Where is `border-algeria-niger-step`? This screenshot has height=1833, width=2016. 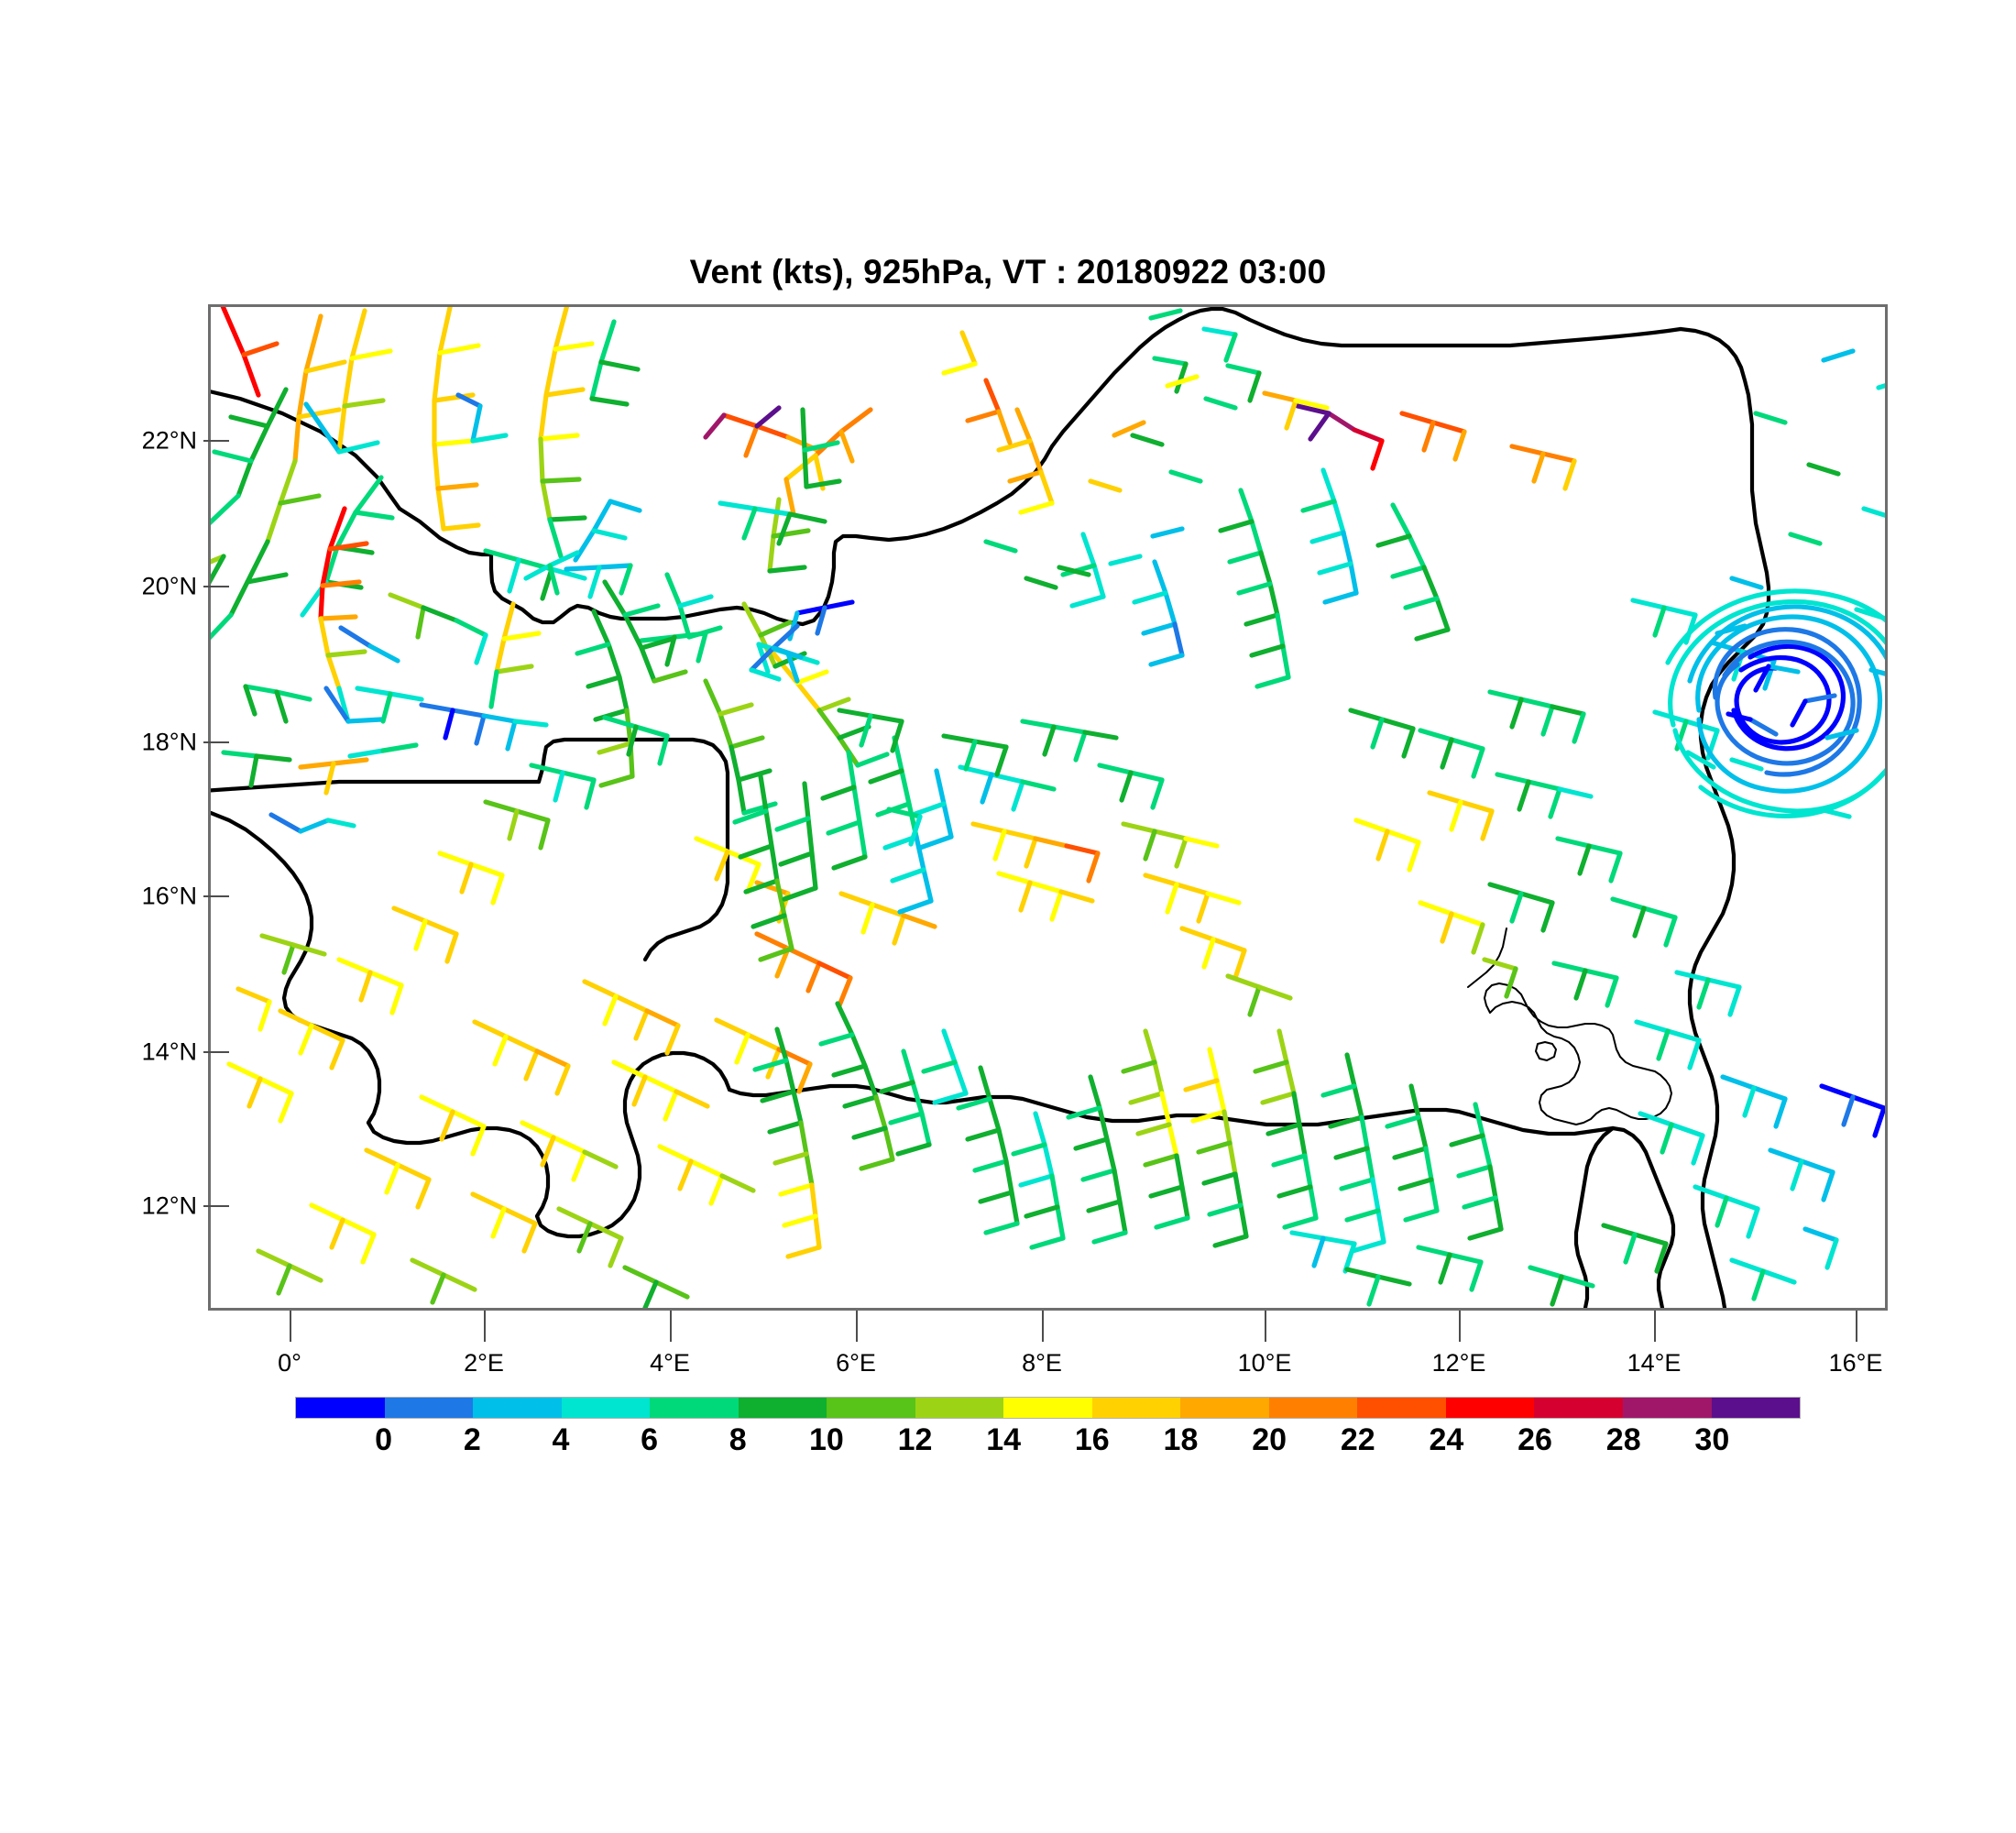
border-algeria-niger-step is located at coordinates (451, 553).